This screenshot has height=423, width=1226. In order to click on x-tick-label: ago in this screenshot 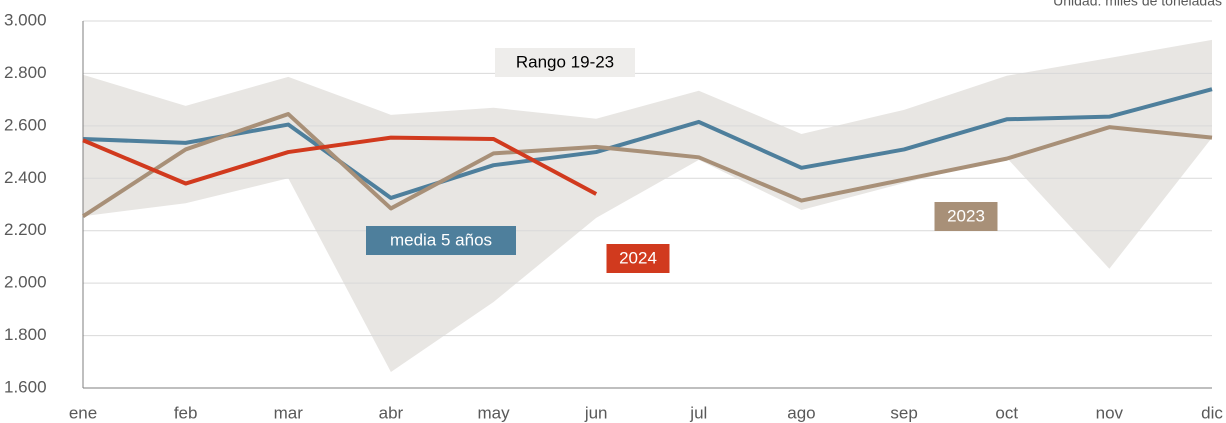, I will do `click(801, 412)`.